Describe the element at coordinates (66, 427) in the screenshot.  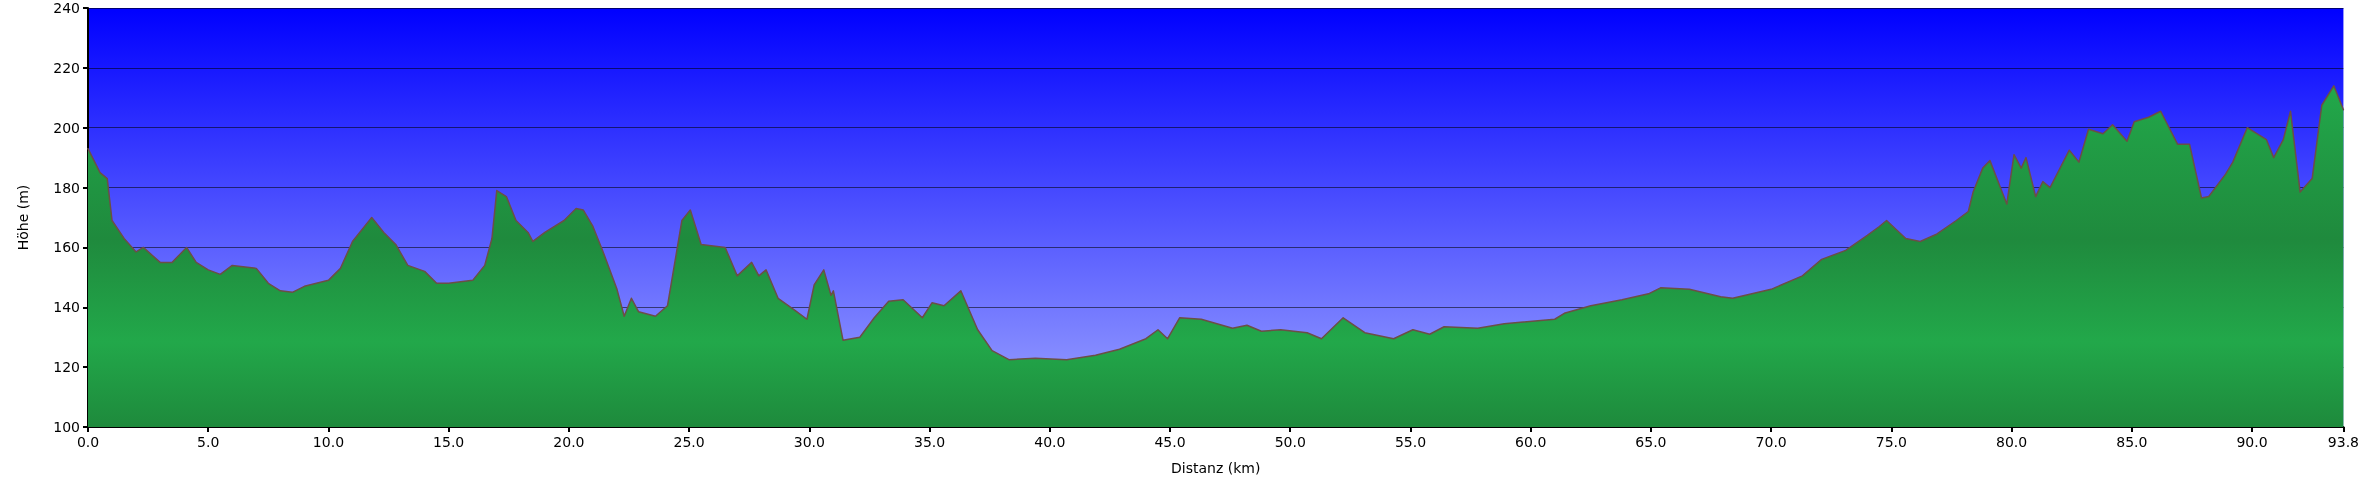
I see `y-tick-label: 100` at that location.